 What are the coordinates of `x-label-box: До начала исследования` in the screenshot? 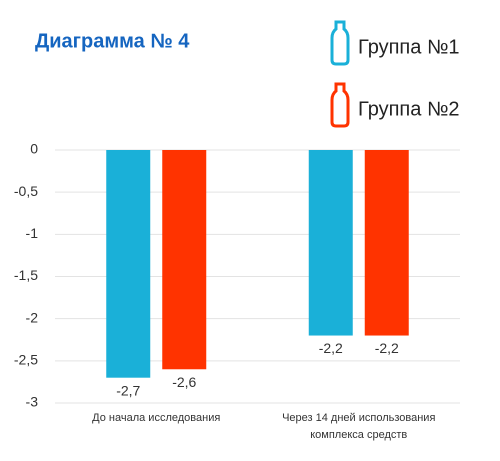 It's located at (156, 418).